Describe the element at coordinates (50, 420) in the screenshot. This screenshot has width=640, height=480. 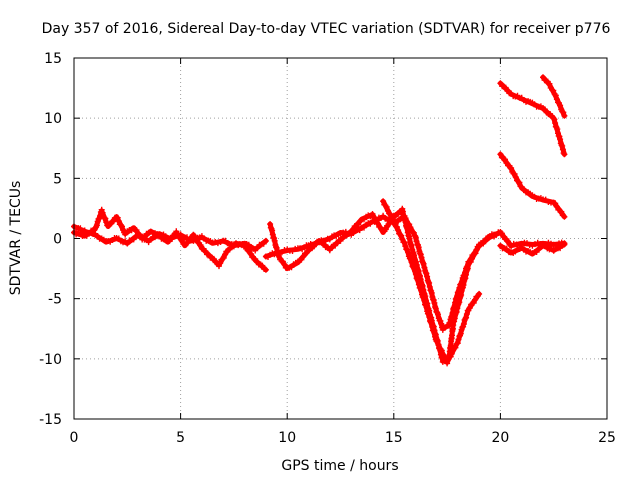
I see `y-tick-label: -15` at that location.